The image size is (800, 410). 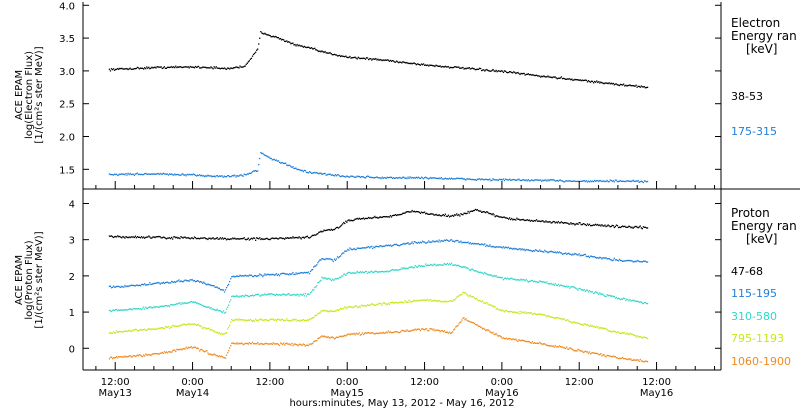 What do you see at coordinates (347, 393) in the screenshot?
I see `x-day-label: May15` at bounding box center [347, 393].